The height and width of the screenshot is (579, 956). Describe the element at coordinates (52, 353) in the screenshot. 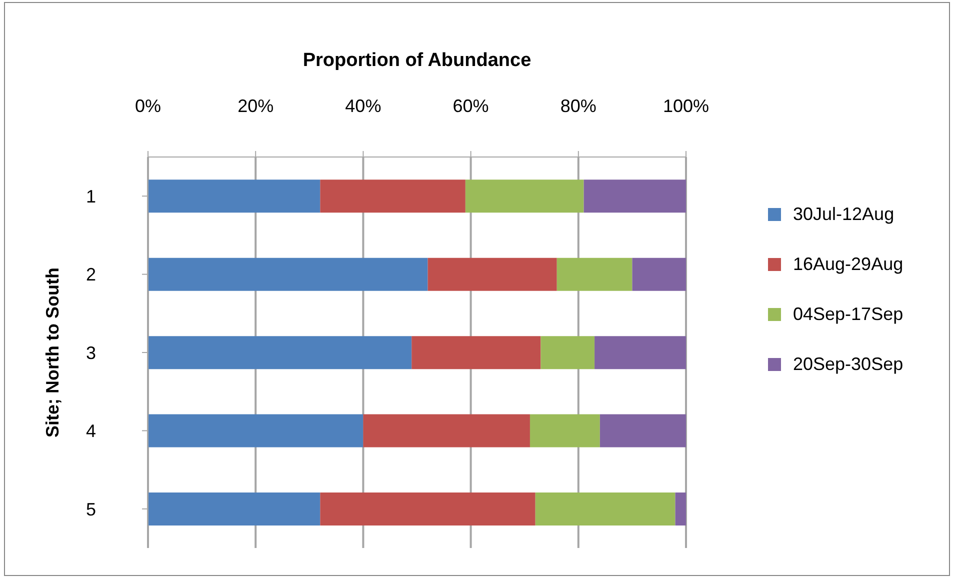

I see `y-axis-title: Site; North to South` at that location.